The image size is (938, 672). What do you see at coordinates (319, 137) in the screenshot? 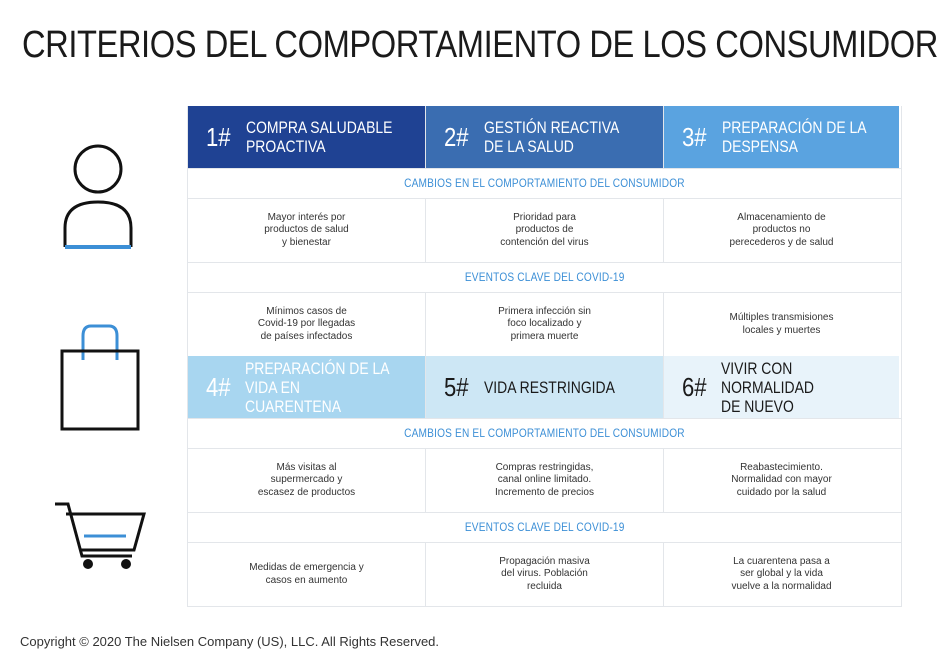
I see `stage-label: COMPRA SALUDABLE PROACTIVA` at bounding box center [319, 137].